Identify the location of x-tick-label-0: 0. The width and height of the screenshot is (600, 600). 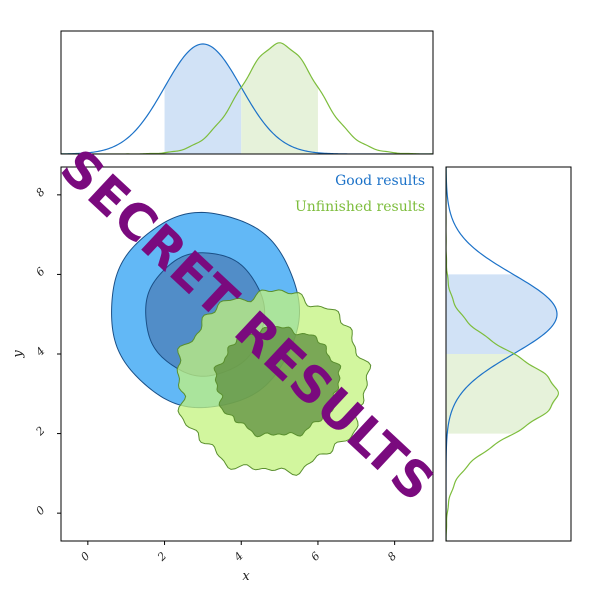
(85, 556).